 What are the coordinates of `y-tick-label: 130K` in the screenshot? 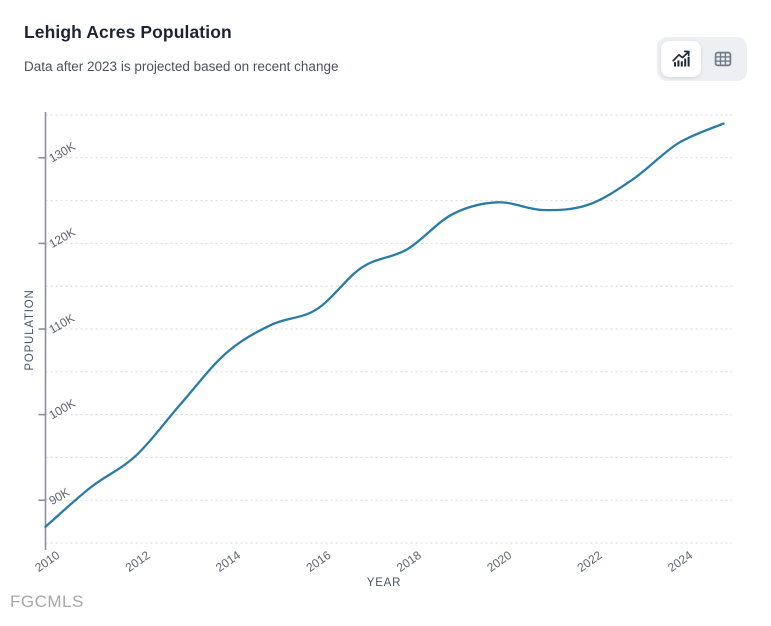 It's located at (62, 152).